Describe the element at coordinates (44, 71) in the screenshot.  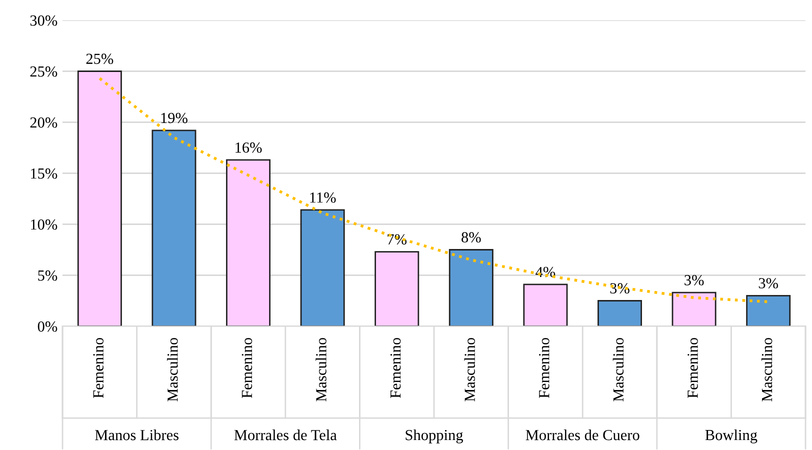
I see `y-tick-label: 25%` at that location.